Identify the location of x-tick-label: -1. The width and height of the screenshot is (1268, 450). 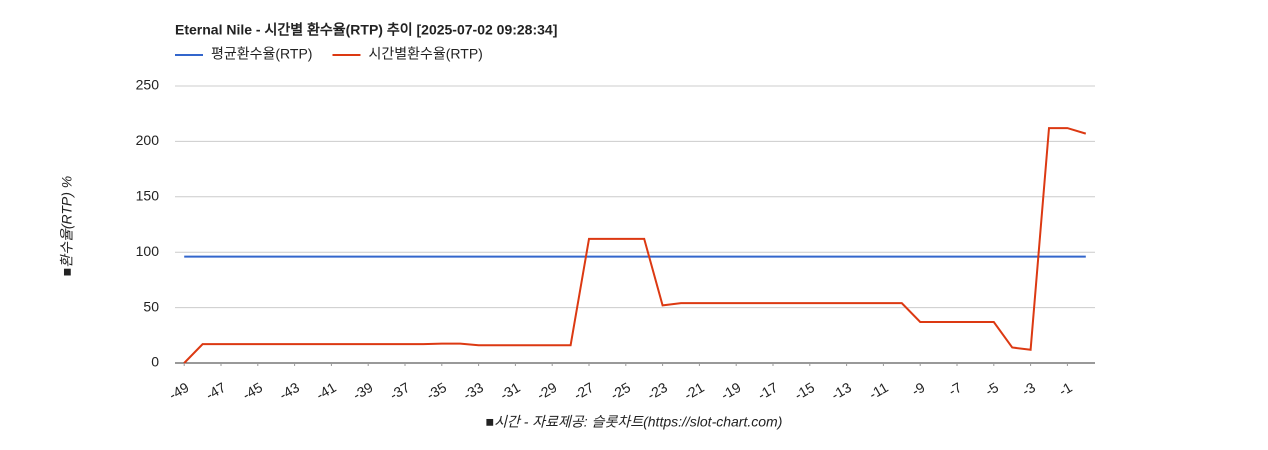
(1065, 389).